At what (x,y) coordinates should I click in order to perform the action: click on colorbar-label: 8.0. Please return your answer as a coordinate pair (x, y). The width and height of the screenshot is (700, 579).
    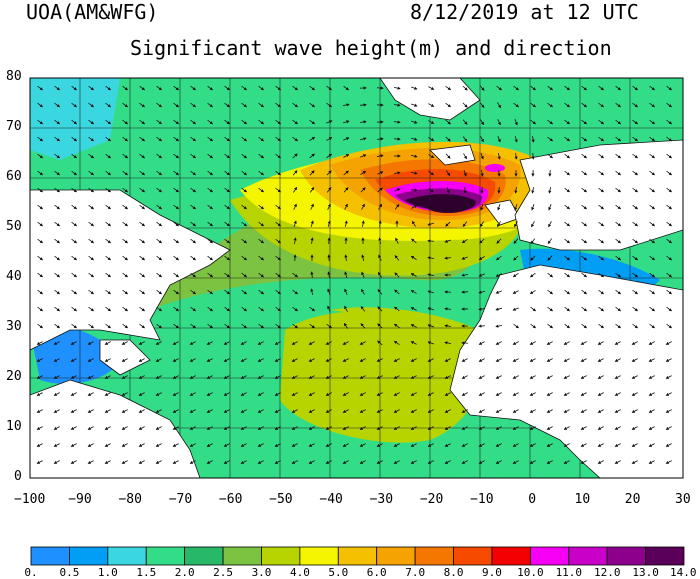
    Looking at the image, I should click on (454, 572).